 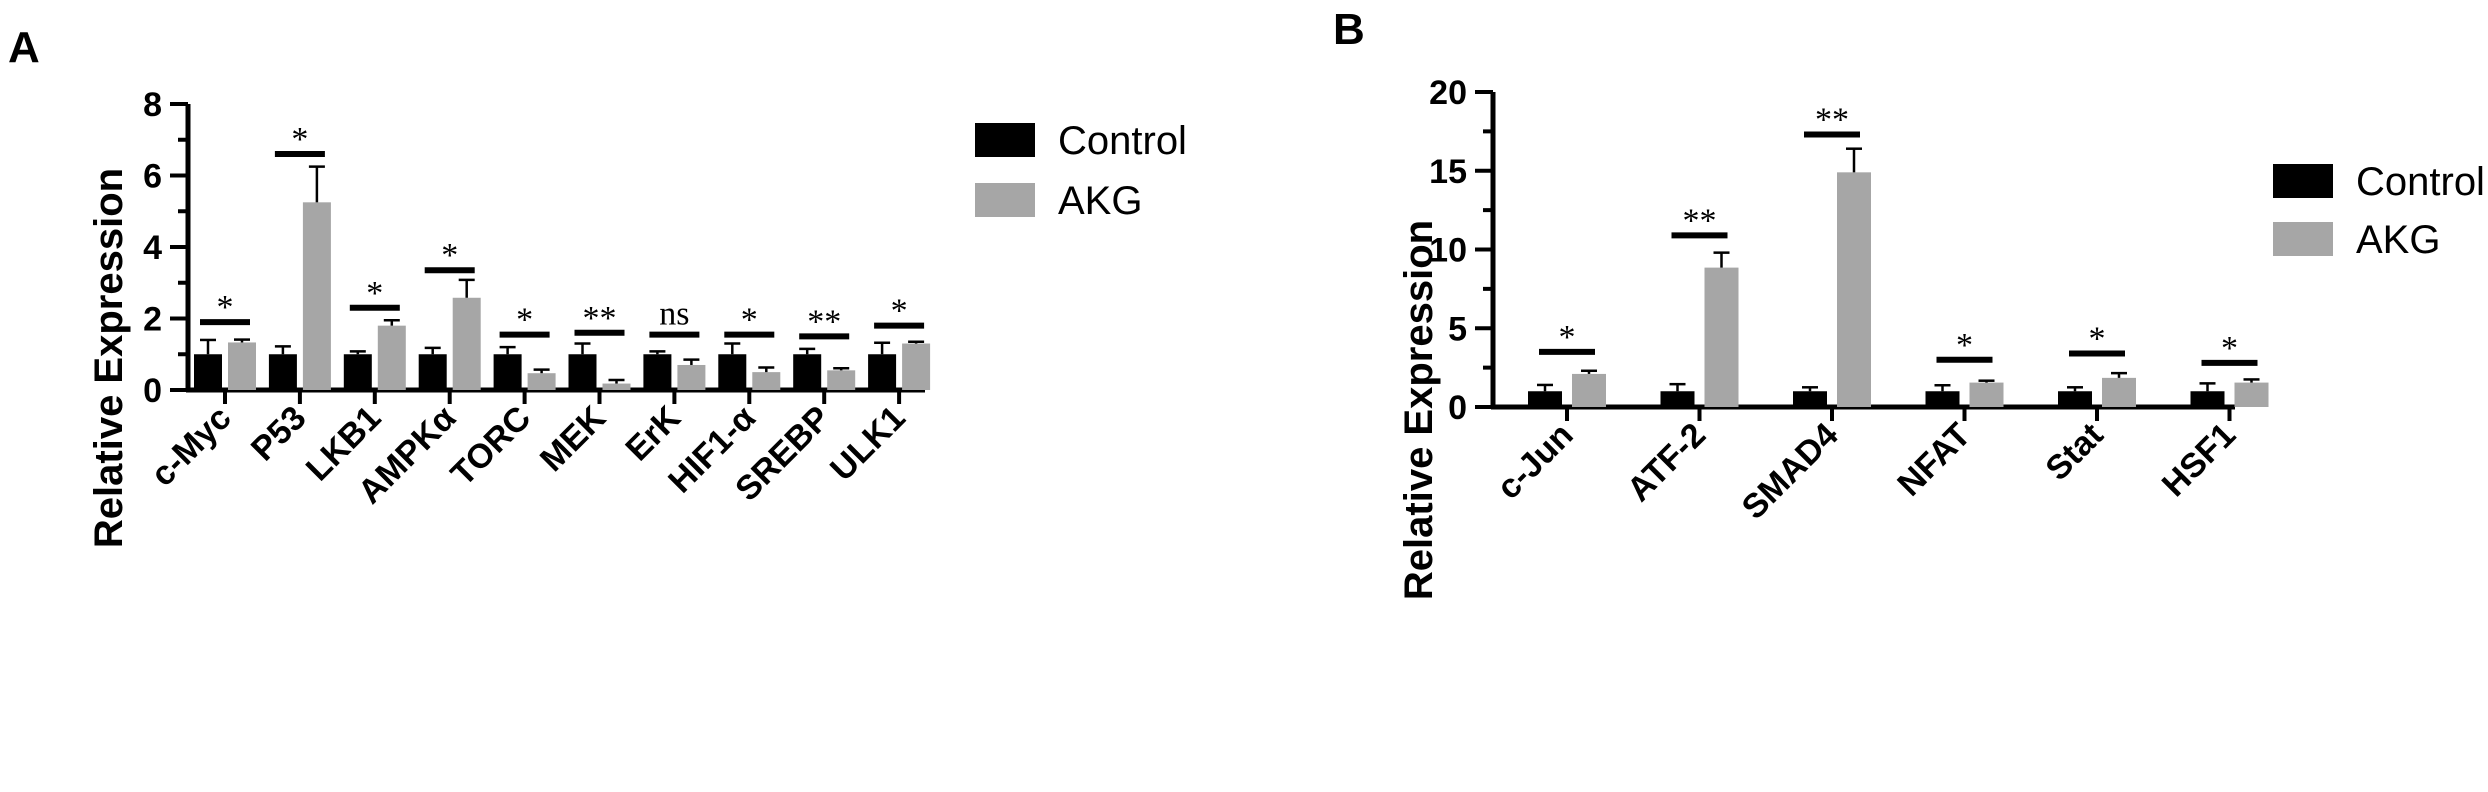 I want to click on bar-akg-stat, so click(x=2119, y=392).